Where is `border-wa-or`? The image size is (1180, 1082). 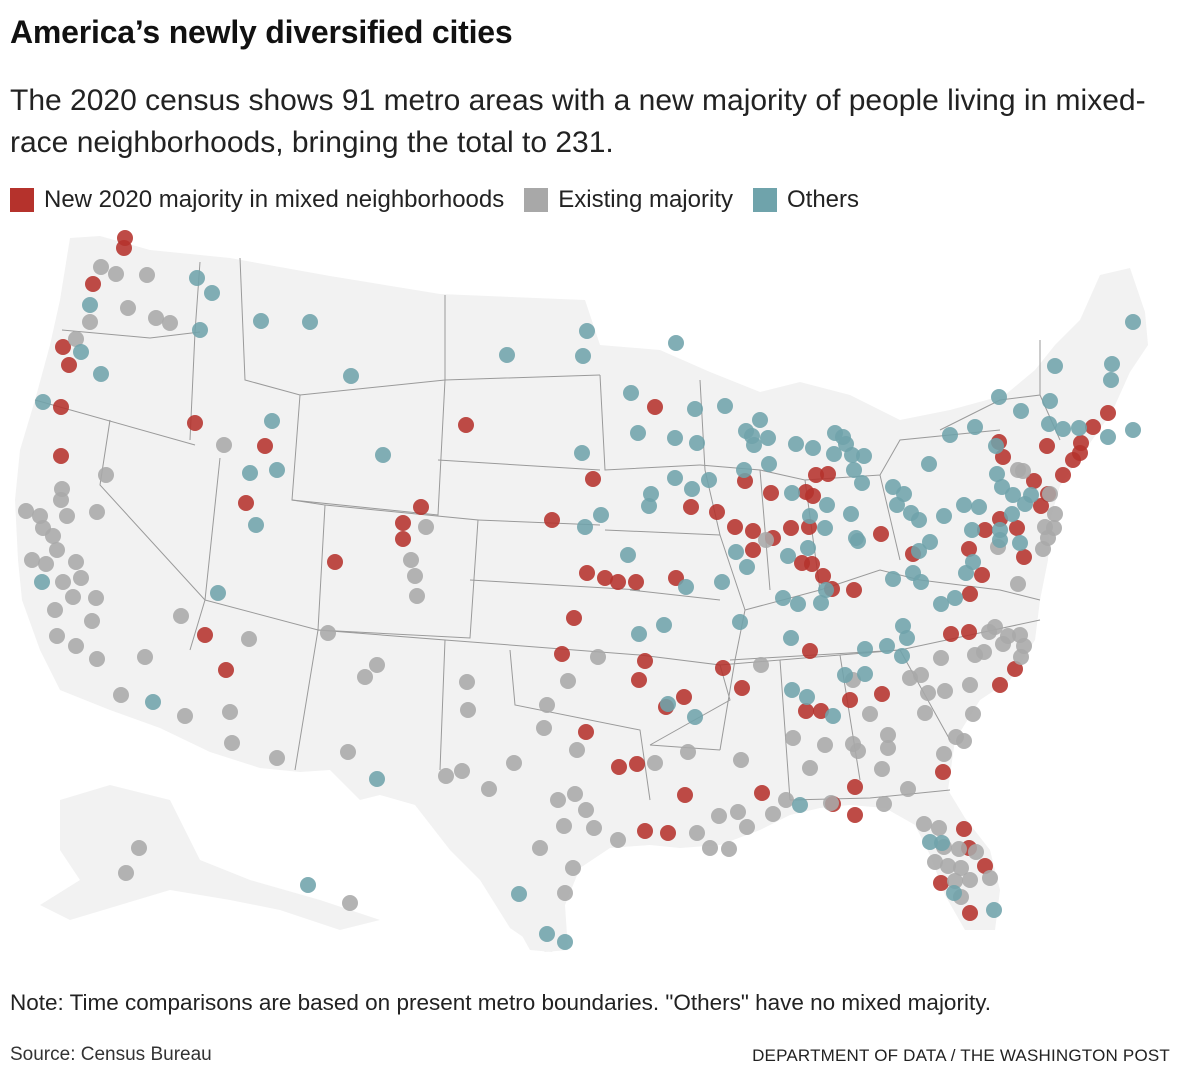
border-wa-or is located at coordinates (131, 334).